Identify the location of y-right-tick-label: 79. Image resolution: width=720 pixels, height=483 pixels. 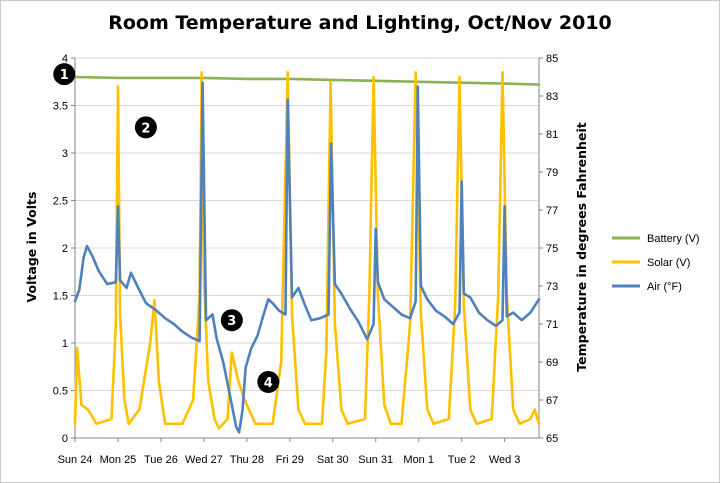
(552, 173).